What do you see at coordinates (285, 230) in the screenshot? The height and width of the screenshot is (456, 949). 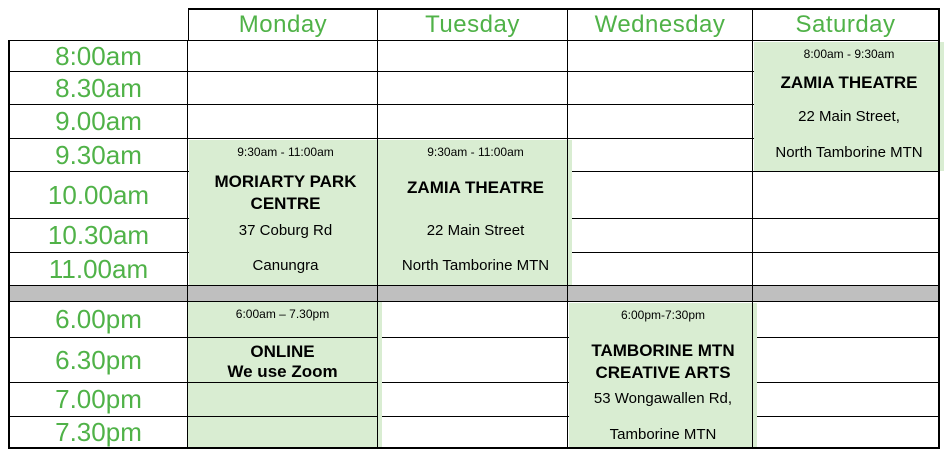 I see `event-address-line1: 37 Coburg Rd` at bounding box center [285, 230].